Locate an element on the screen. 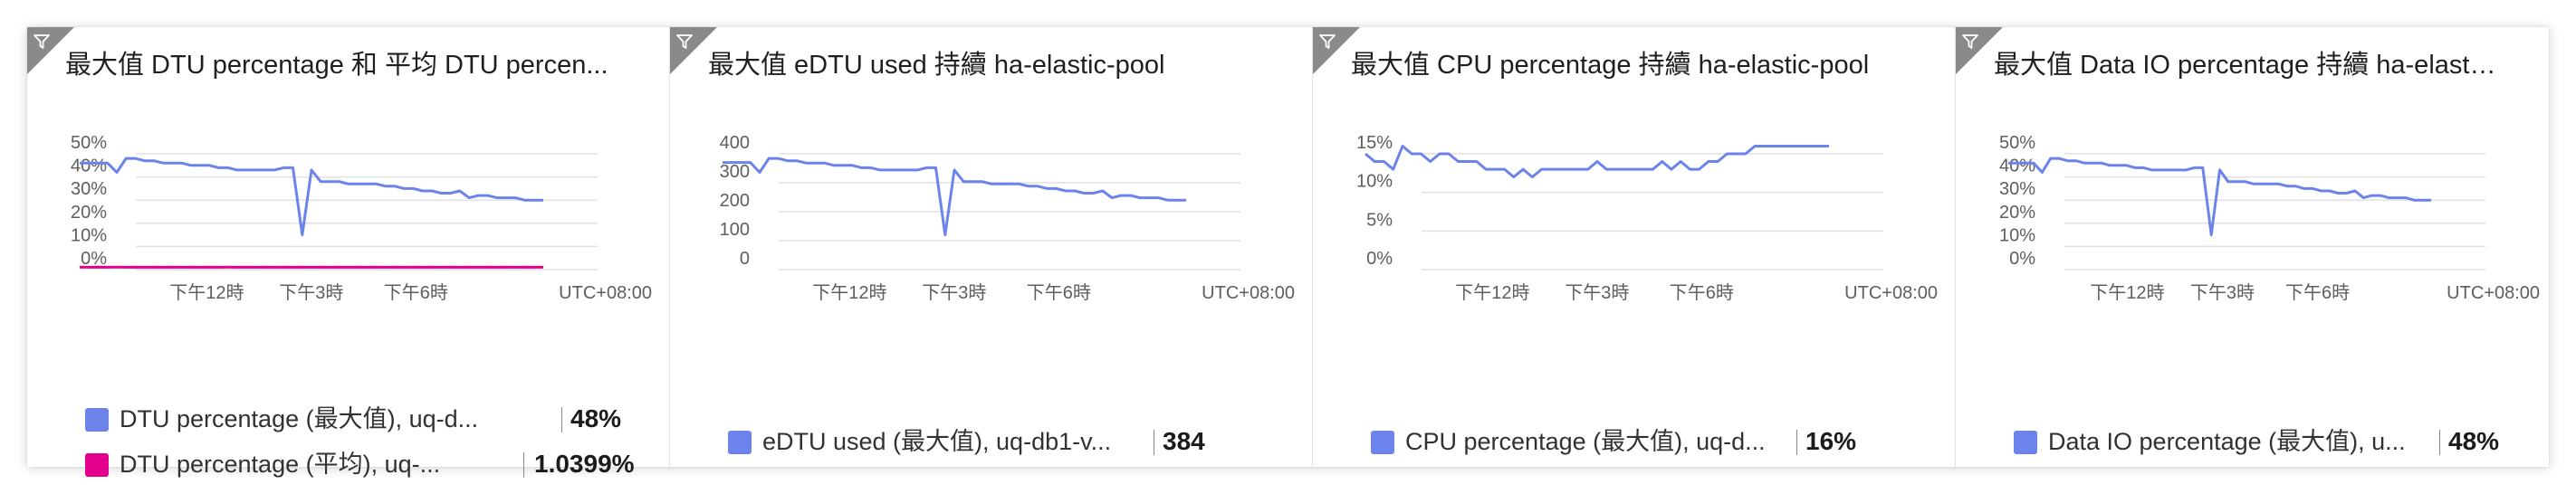 The image size is (2576, 494). y-tick-label: 15% is located at coordinates (1374, 143).